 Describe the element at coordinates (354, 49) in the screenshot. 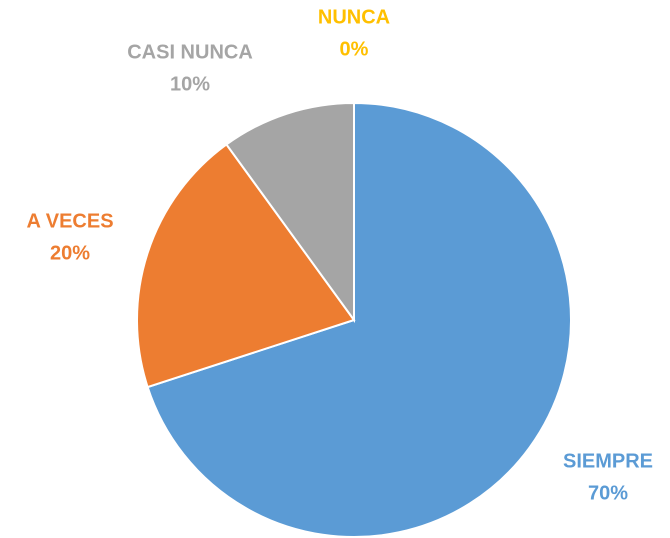

I see `slice-value-label: 0%` at that location.